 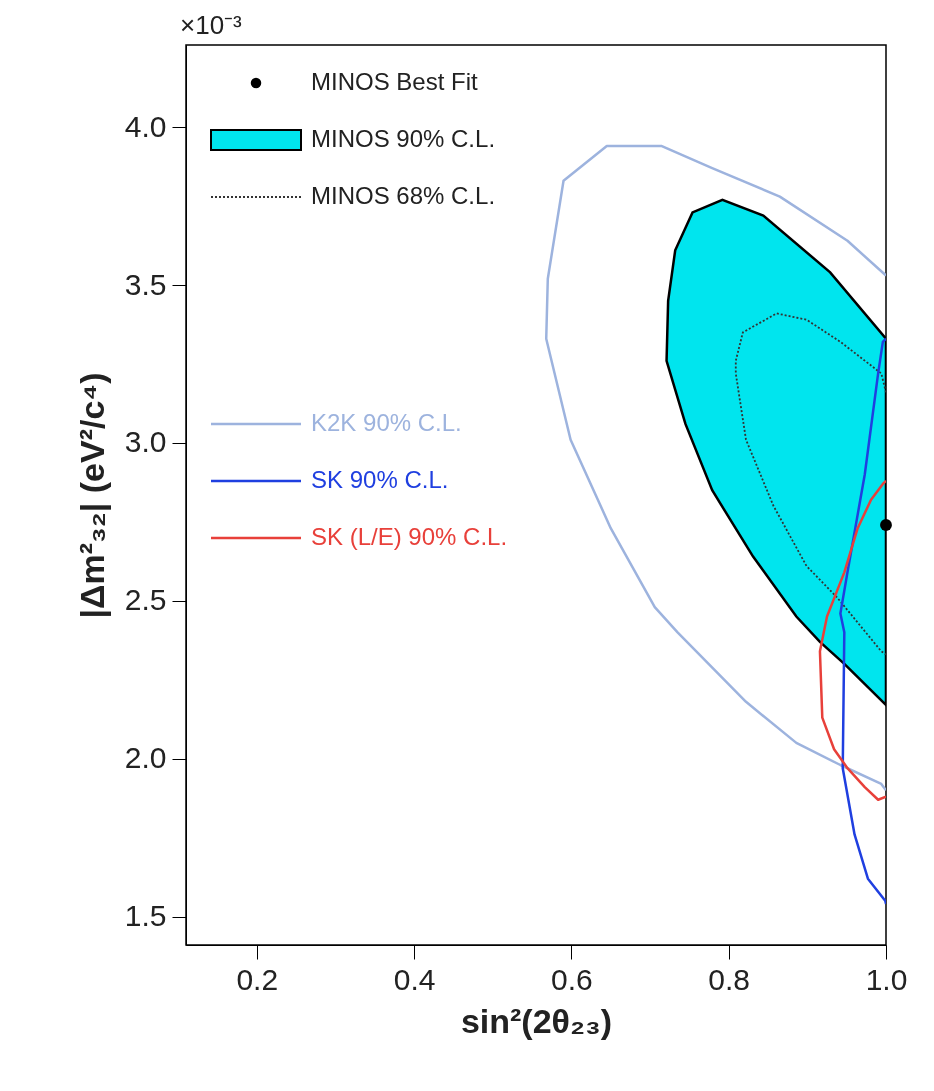 What do you see at coordinates (729, 979) in the screenshot?
I see `x-tick-label: 0.8` at bounding box center [729, 979].